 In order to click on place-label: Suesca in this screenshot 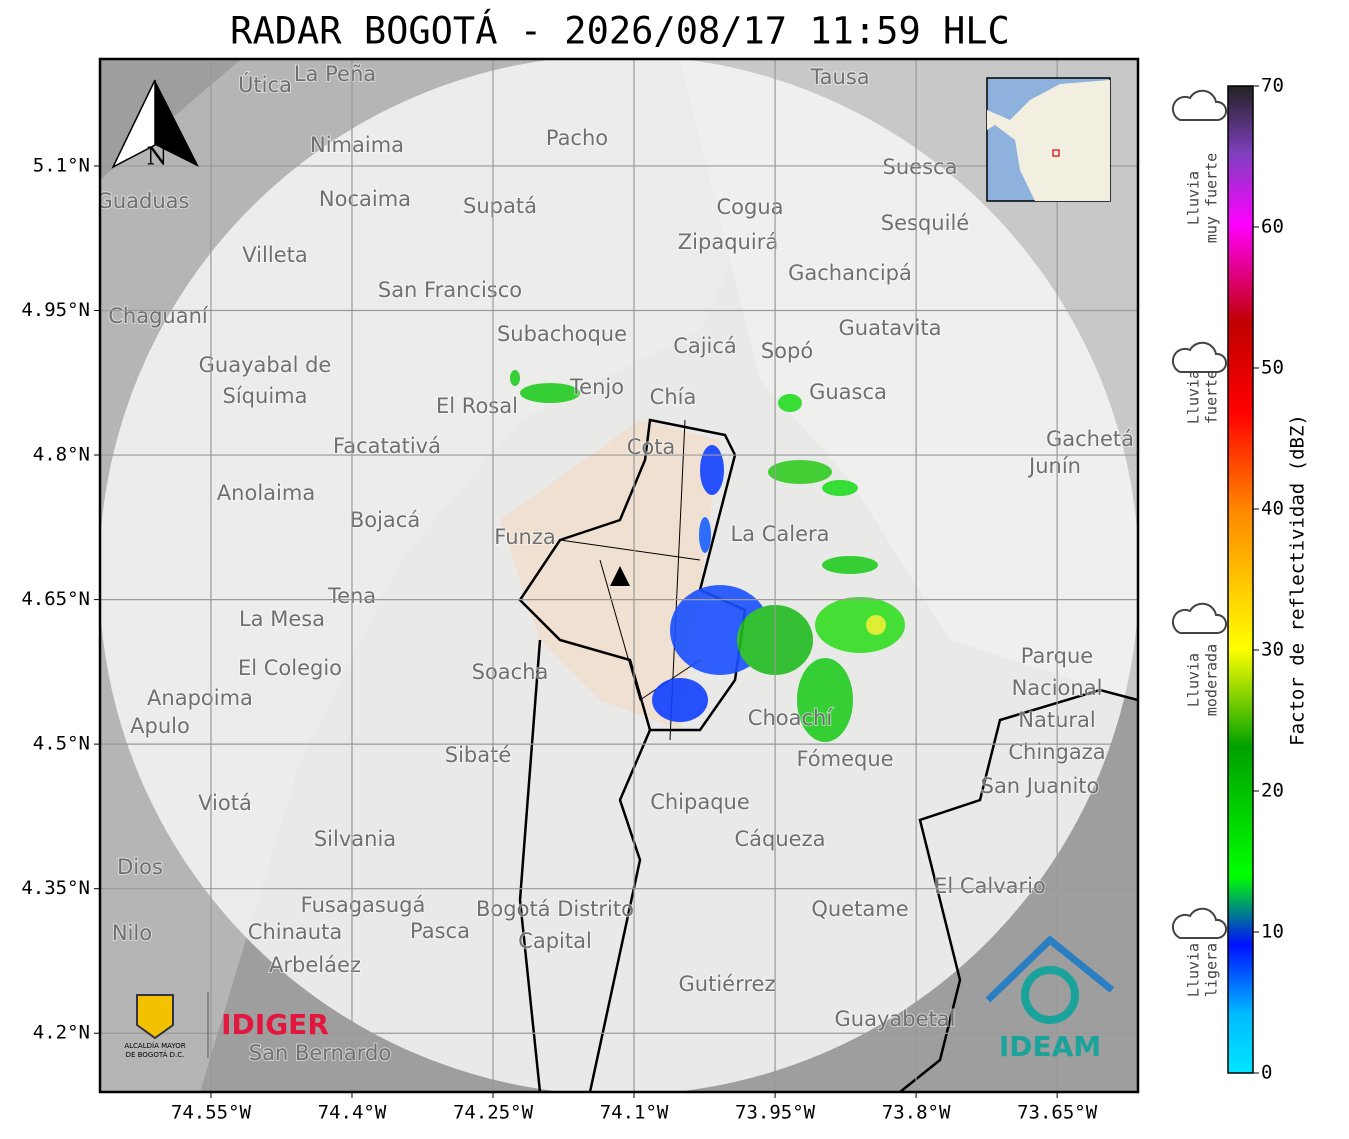, I will do `click(920, 167)`.